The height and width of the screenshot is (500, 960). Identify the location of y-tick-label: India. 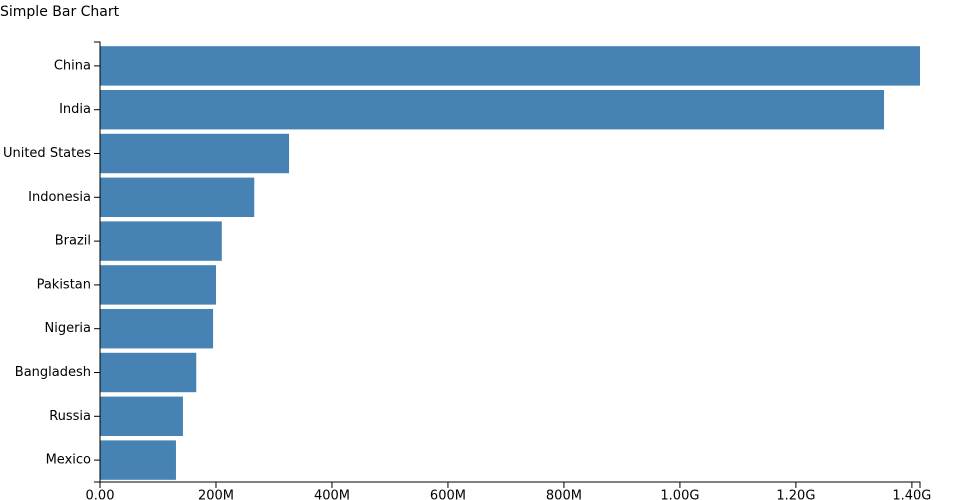
(75, 109).